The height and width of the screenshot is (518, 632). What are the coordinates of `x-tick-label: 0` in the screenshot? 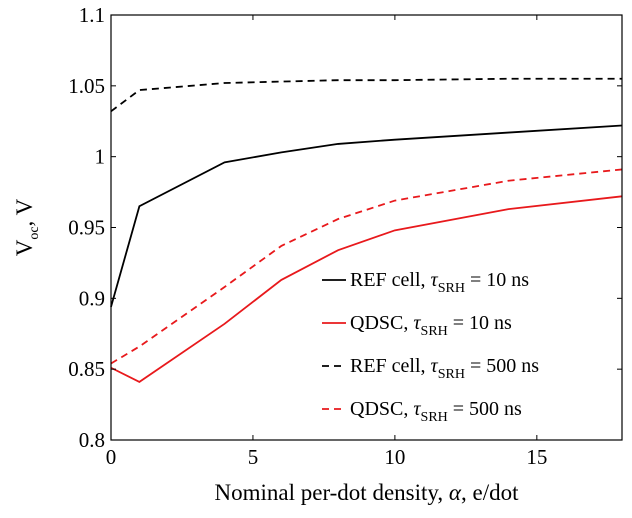 It's located at (111, 457).